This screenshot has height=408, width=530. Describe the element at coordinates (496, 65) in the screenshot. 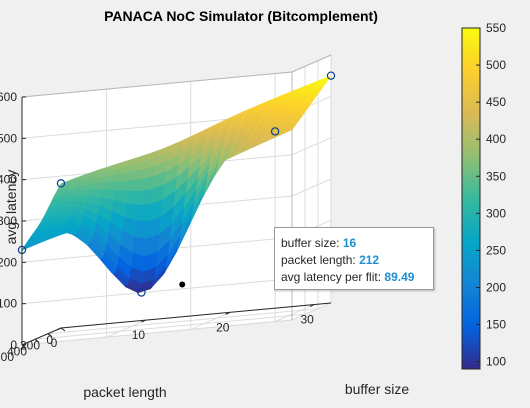

I see `colorbar-tick-label: 500` at that location.